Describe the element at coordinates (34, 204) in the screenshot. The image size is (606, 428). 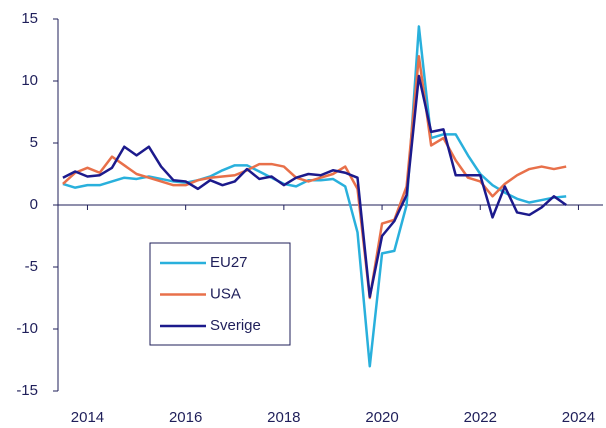
I see `y-tick-label: 0` at that location.